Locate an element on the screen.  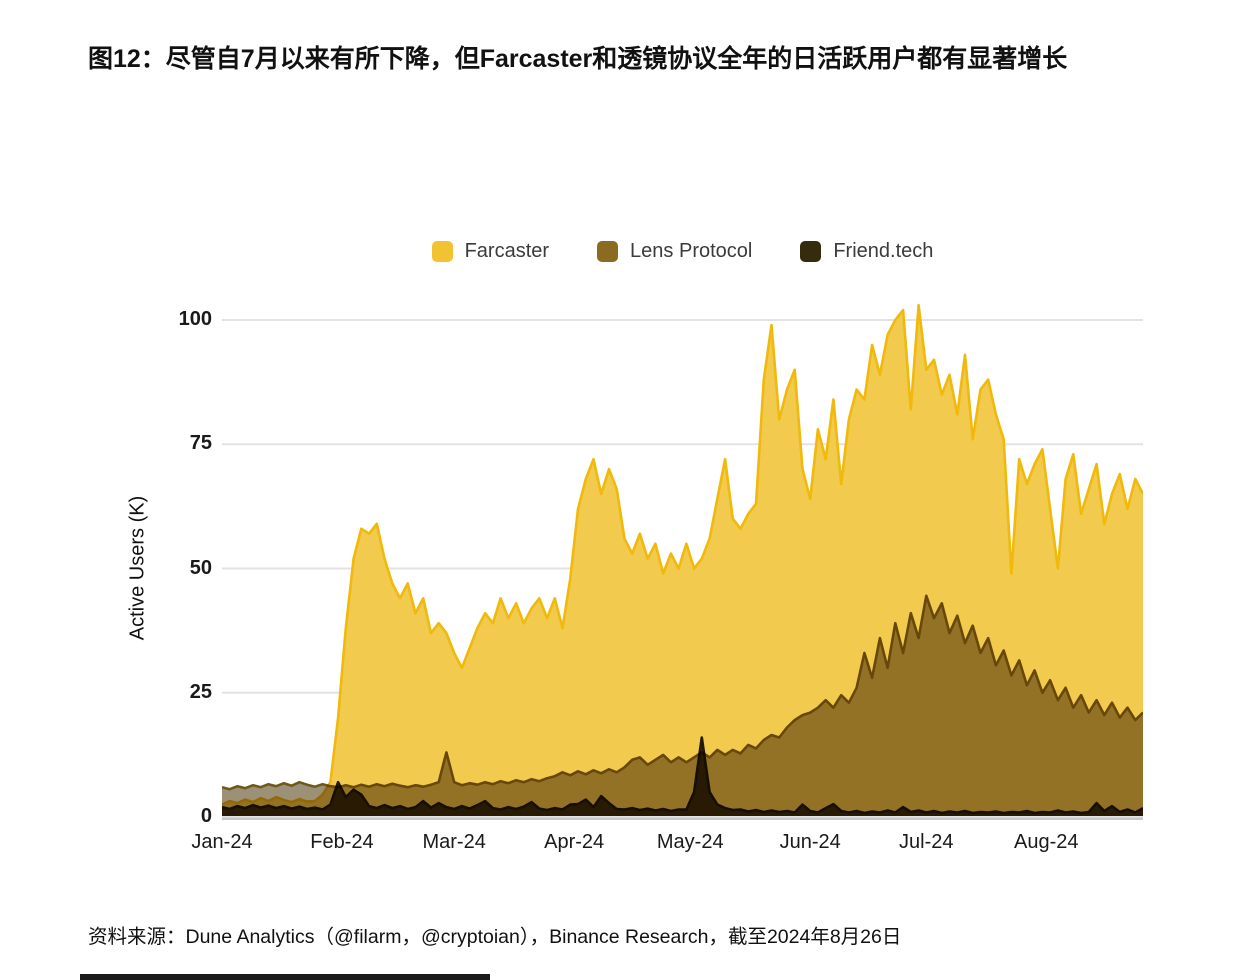
chart-legend: Farcaster Lens Protocol Friend.tech is located at coordinates (682, 251).